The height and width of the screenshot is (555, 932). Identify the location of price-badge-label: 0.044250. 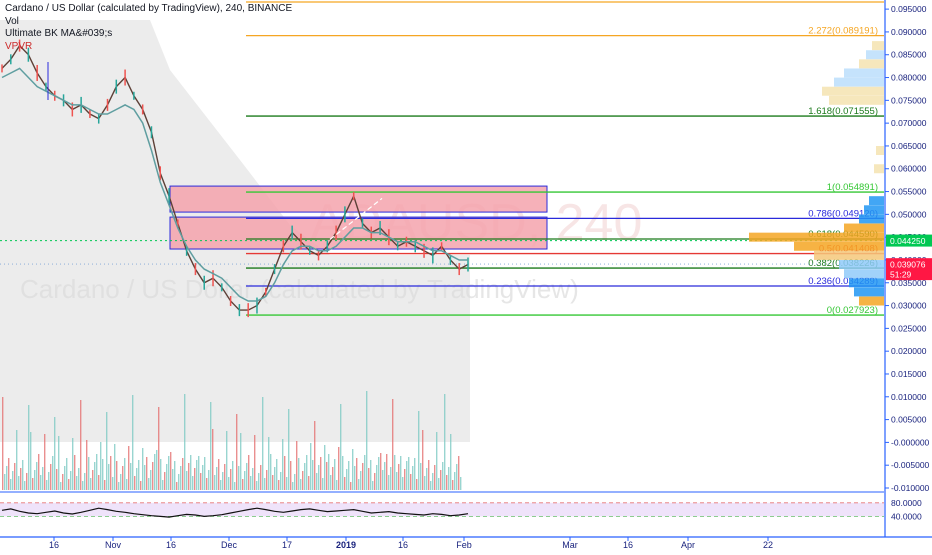
(908, 241).